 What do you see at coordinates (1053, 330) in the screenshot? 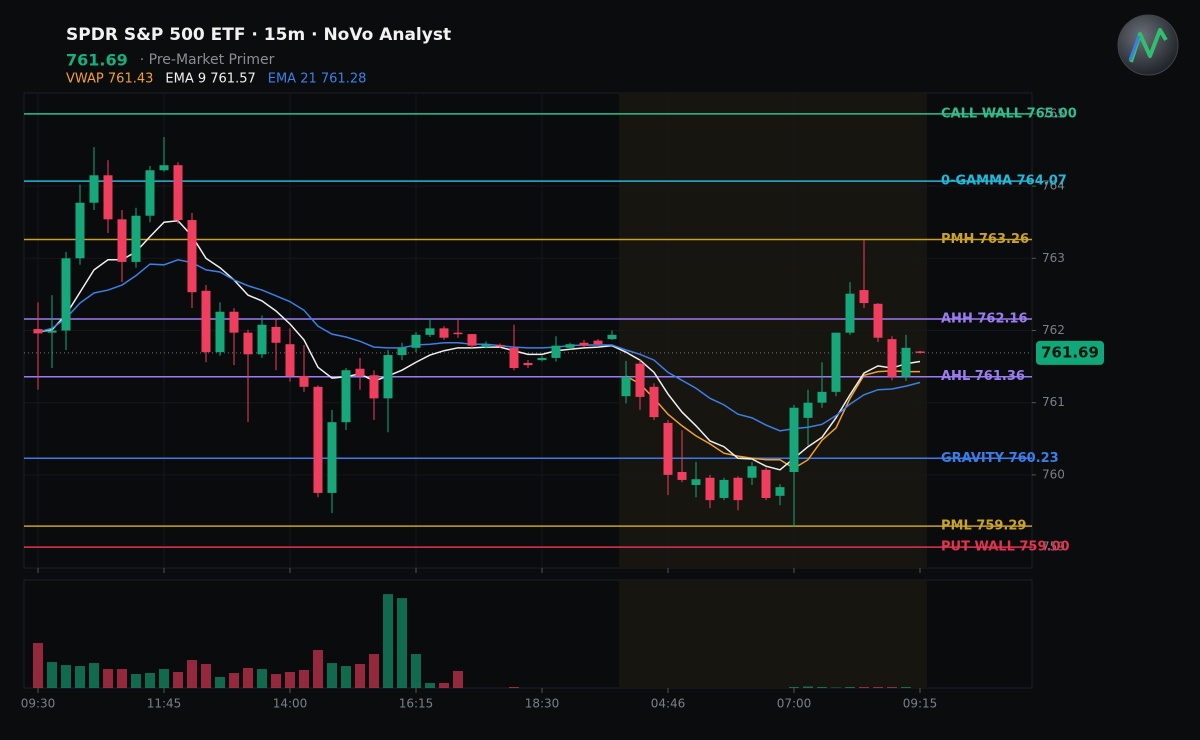
I see `y-tick-label: 762` at bounding box center [1053, 330].